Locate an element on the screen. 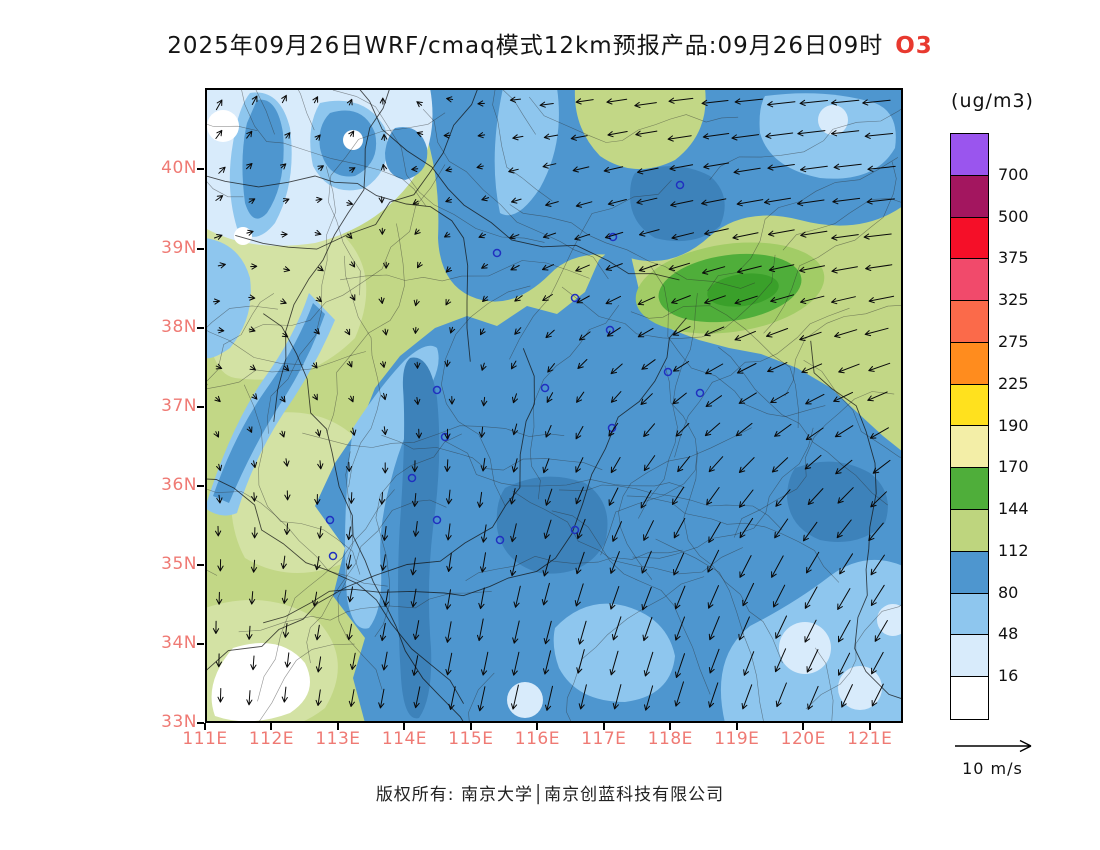 The height and width of the screenshot is (850, 1100). lon-label: 116E is located at coordinates (537, 739).